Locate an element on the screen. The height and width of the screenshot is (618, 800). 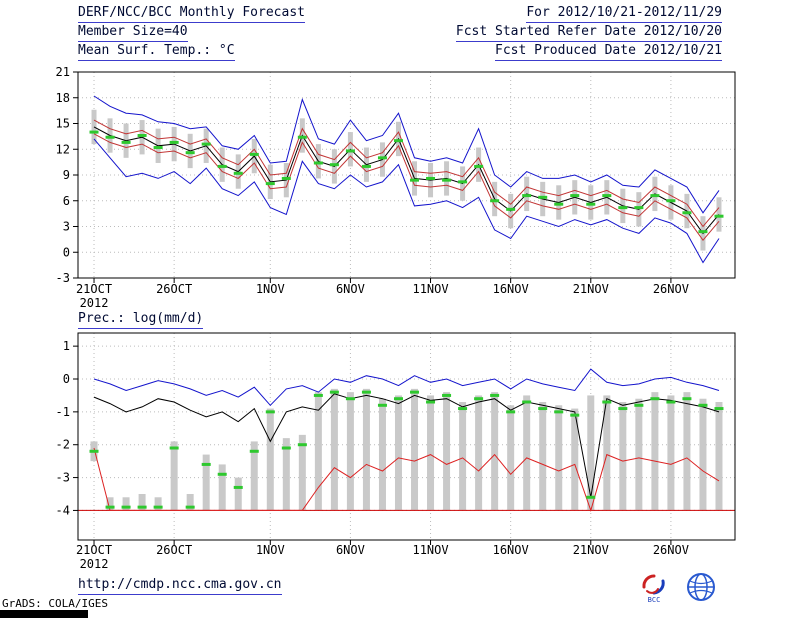
source-url: http://cmdp.ncc.cma.gov.cn is located at coordinates (180, 586).